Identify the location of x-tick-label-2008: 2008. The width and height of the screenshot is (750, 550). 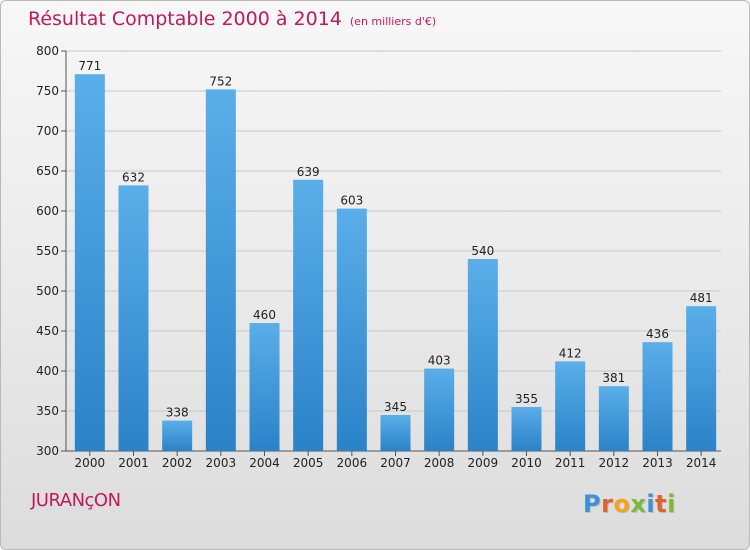
(439, 463).